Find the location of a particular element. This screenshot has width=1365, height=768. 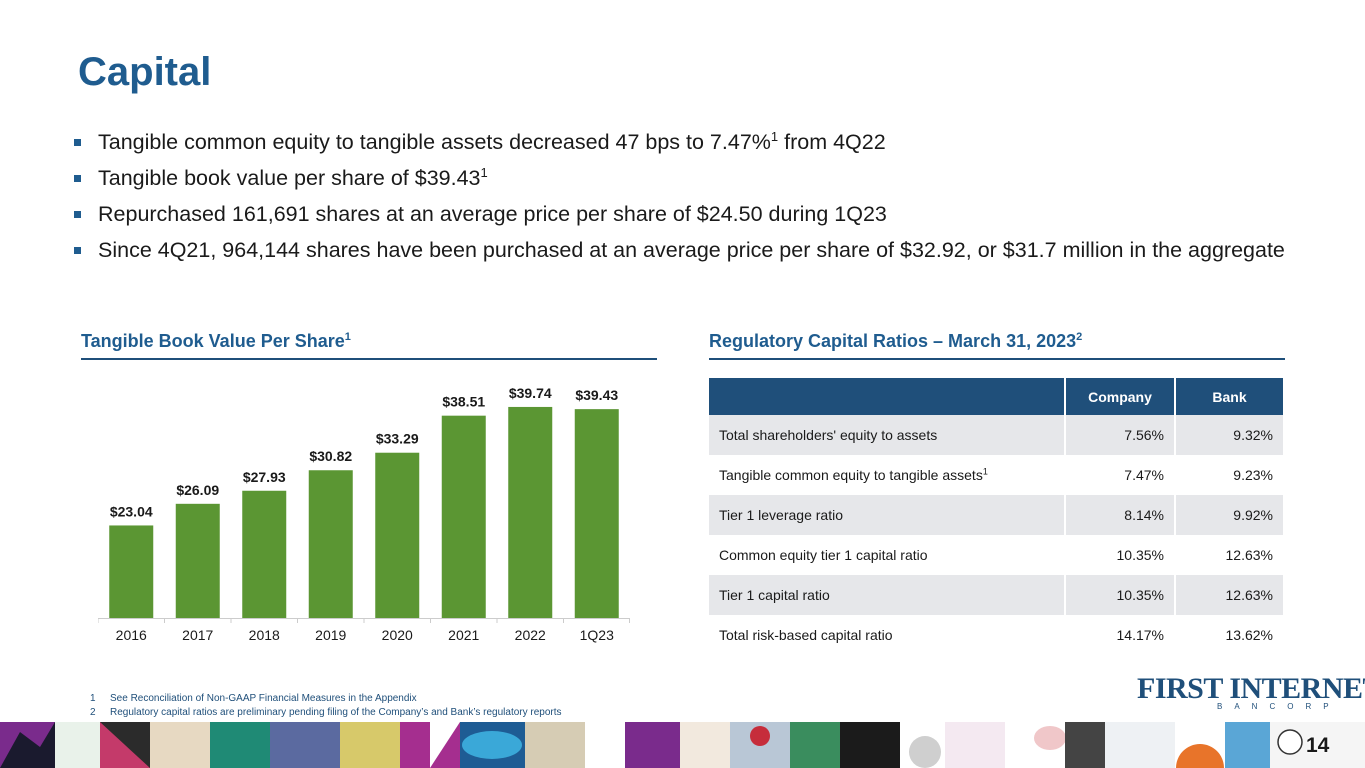

table-header-bank: Bank is located at coordinates (1228, 396).